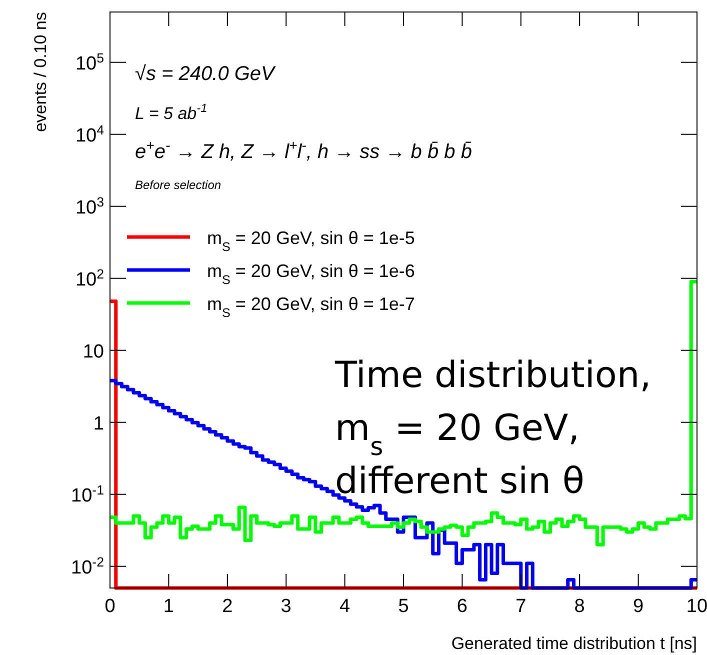  What do you see at coordinates (311, 307) in the screenshot?
I see `legend-label: m$_{S}$ = 20 GeV, sin θ = 1e-7` at bounding box center [311, 307].